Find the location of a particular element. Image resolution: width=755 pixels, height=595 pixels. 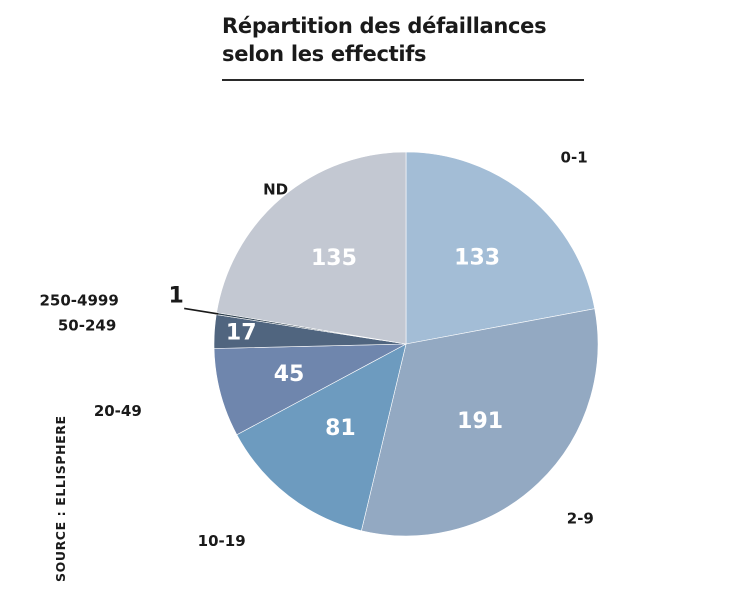

chart-title-line-1: Répartition des défaillances is located at coordinates (384, 26).